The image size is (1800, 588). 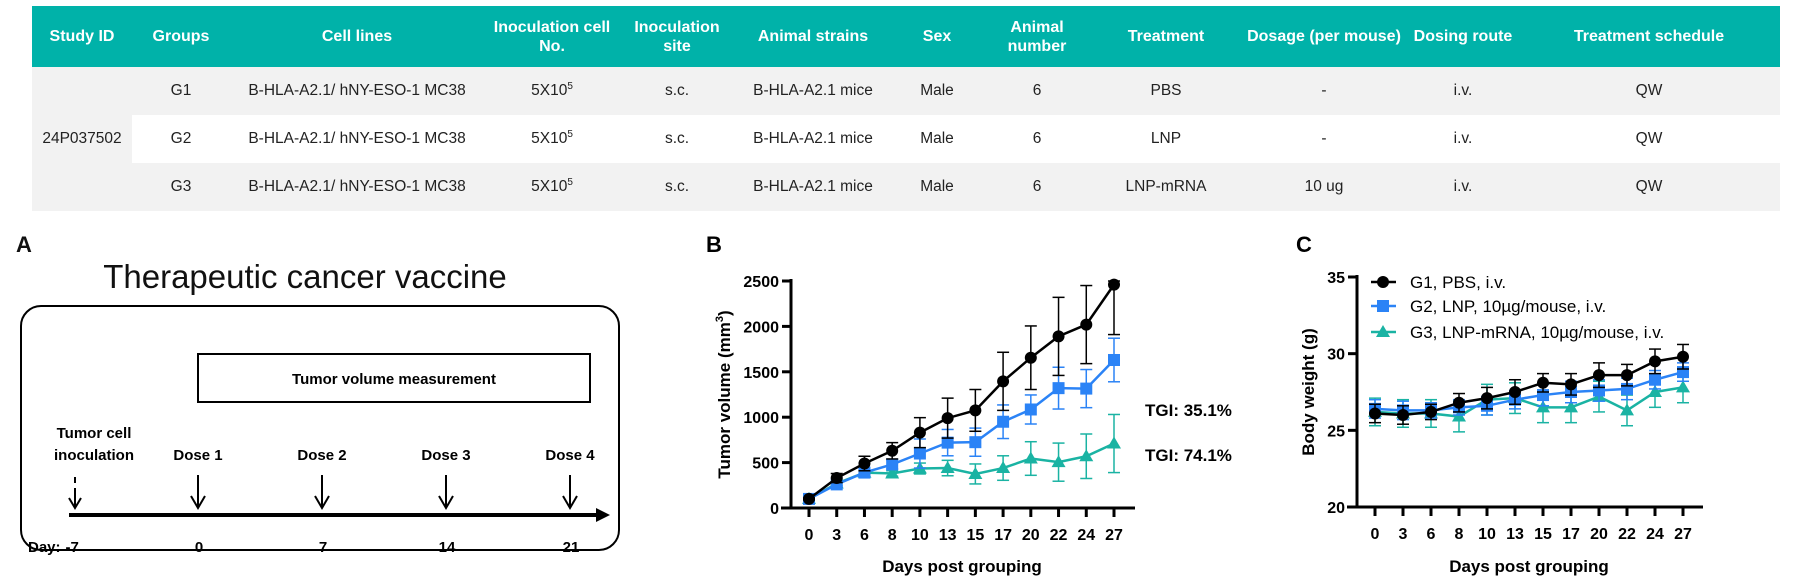 What do you see at coordinates (1324, 187) in the screenshot?
I see `cell-dosage: 10 ug` at bounding box center [1324, 187].